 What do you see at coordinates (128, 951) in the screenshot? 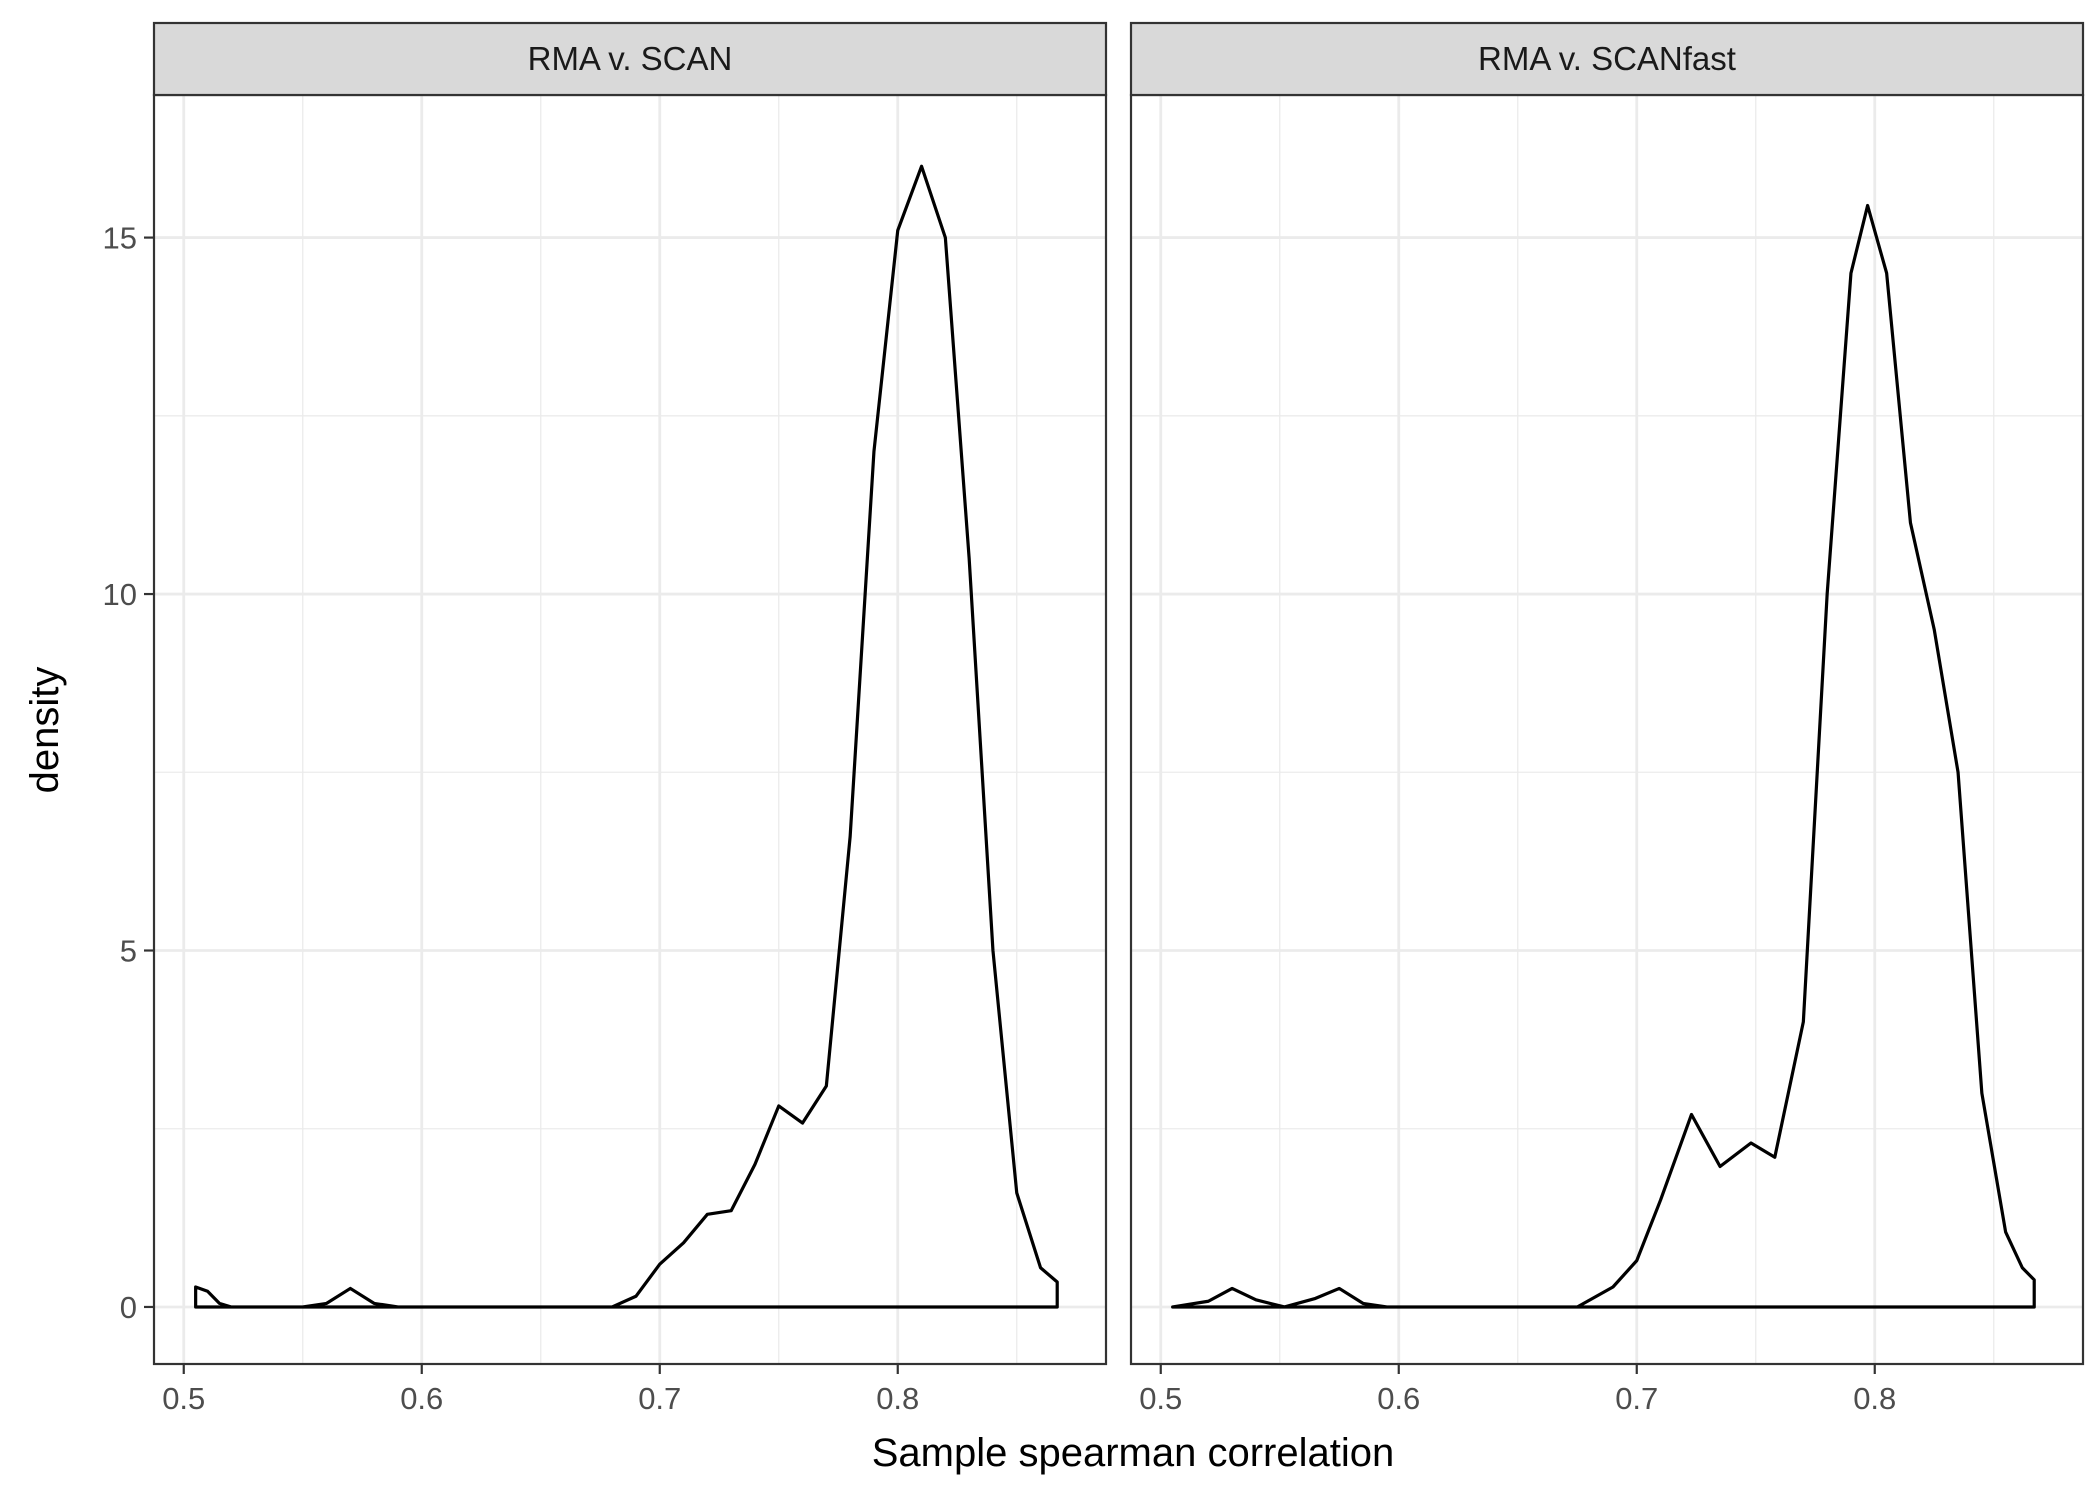
I see `y-tick-label: 5` at bounding box center [128, 951].